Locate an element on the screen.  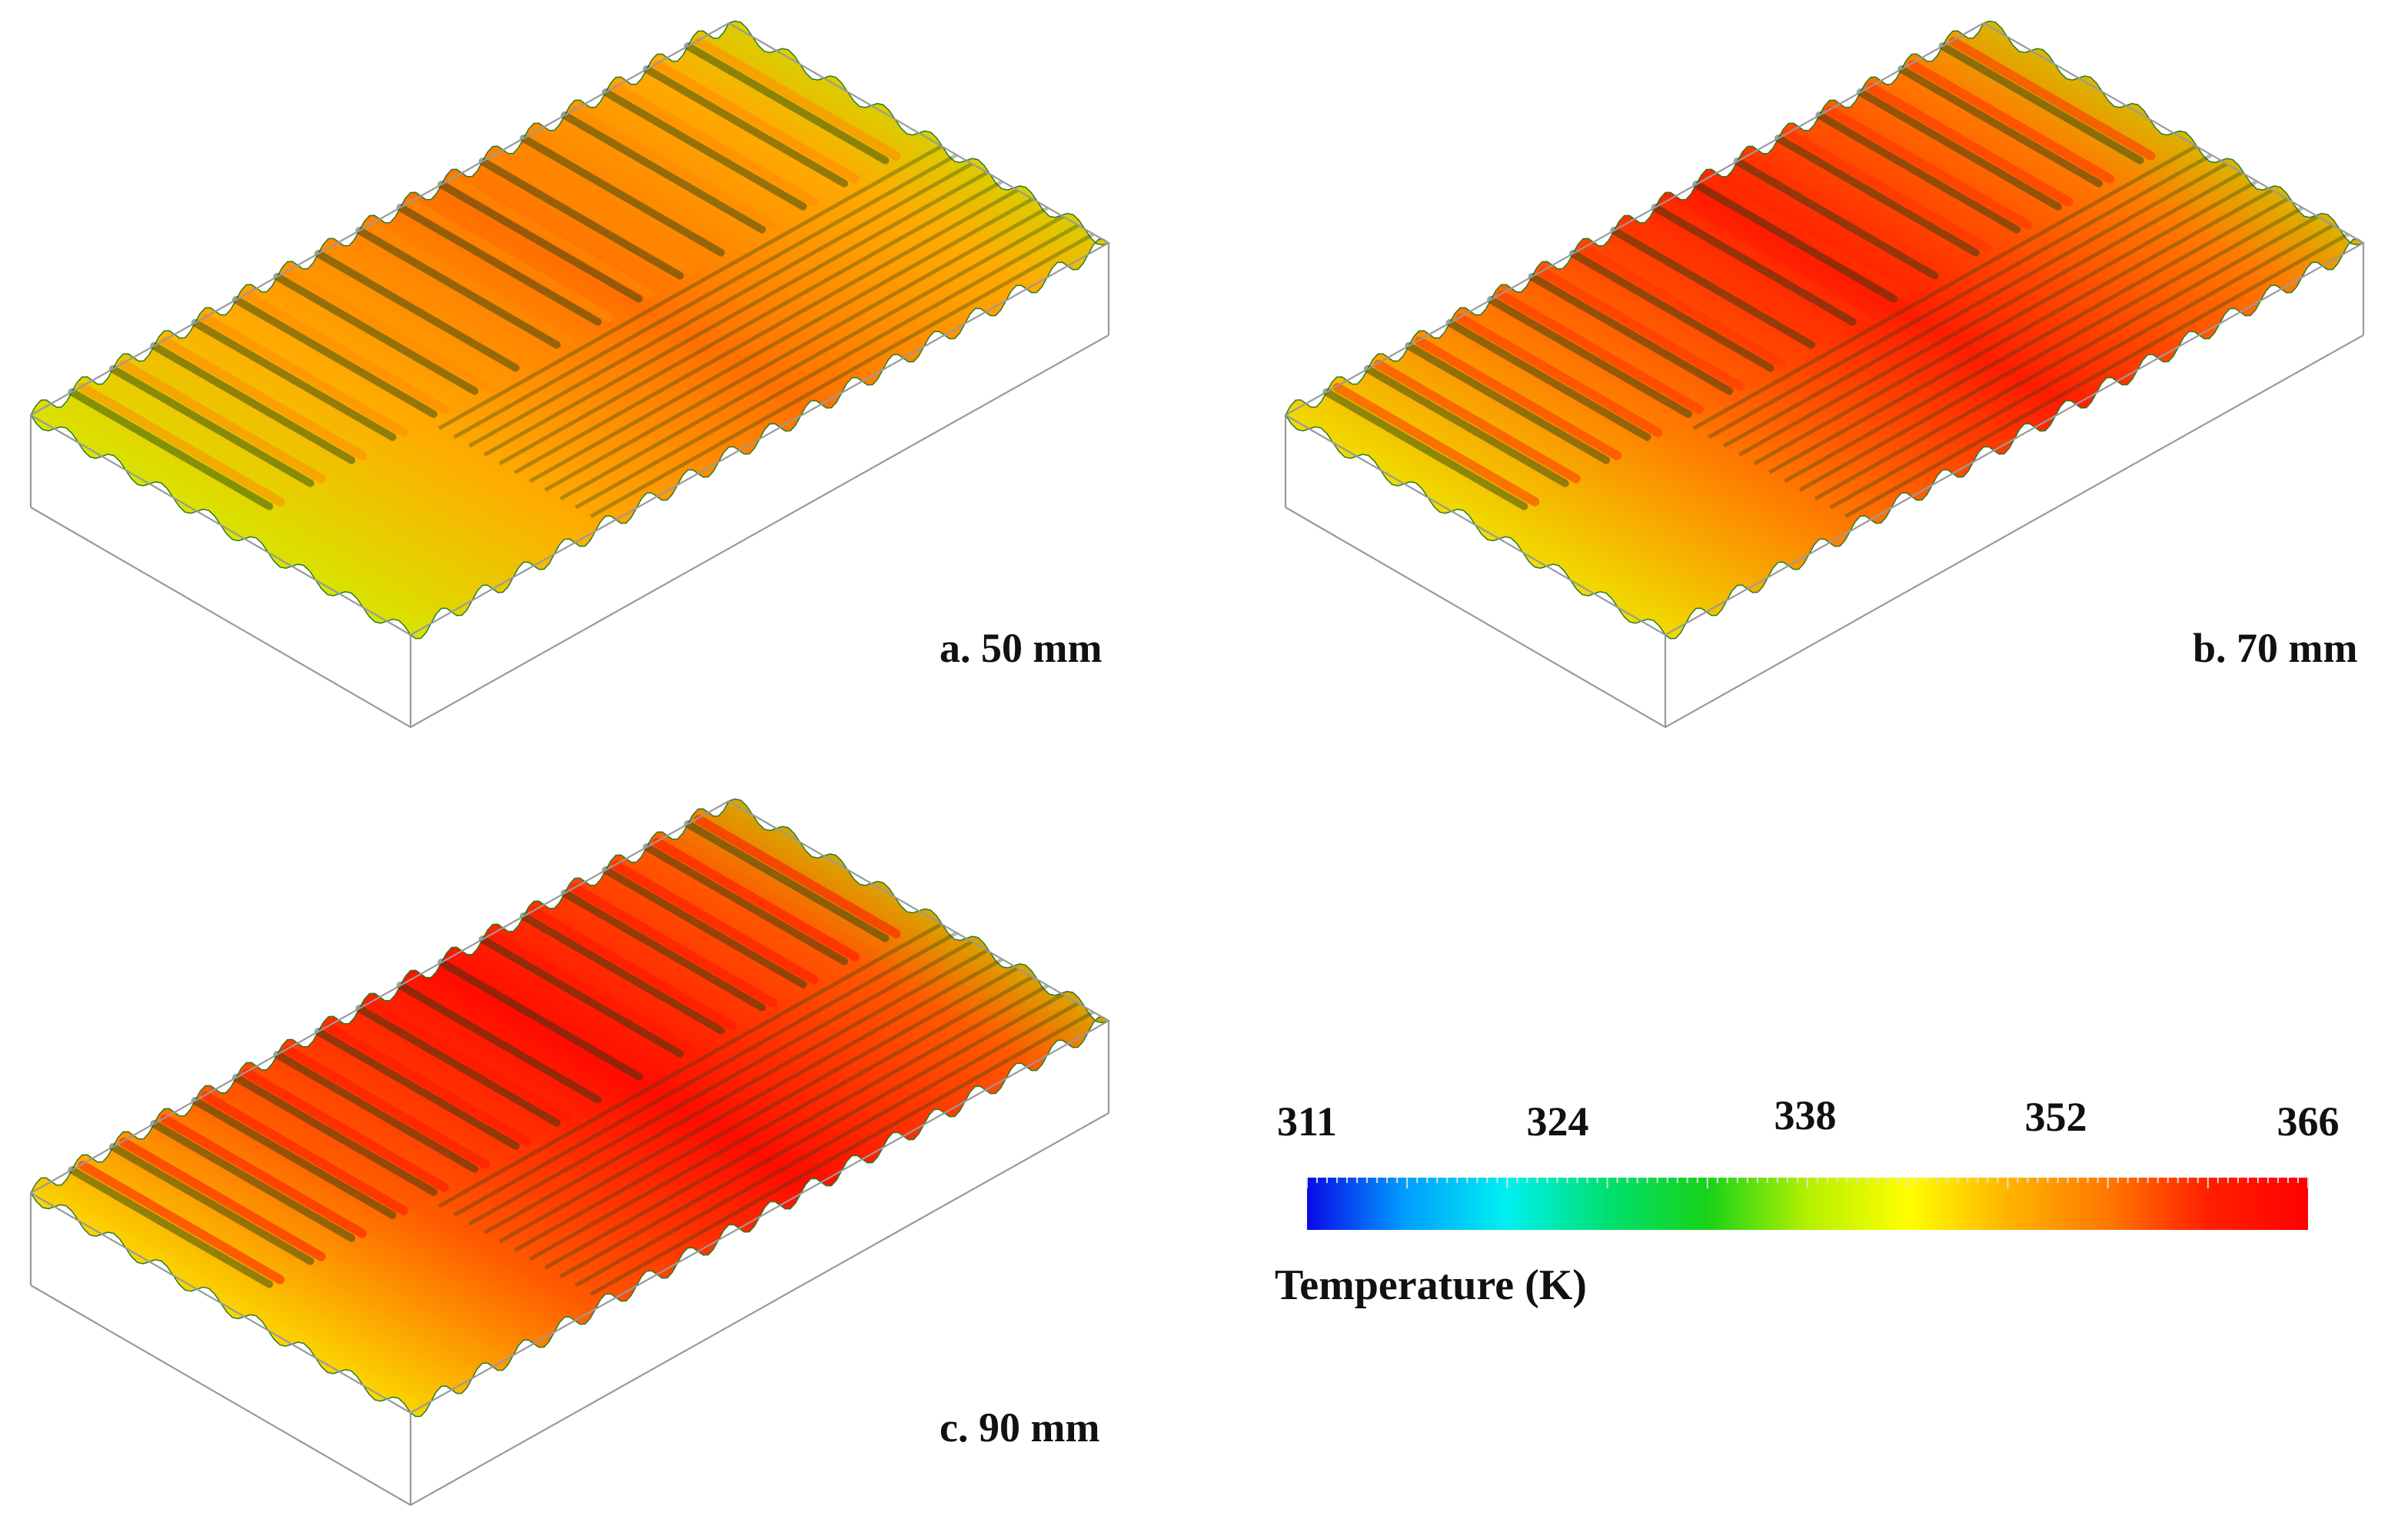
temperature-colorbar is located at coordinates (1807, 1204).